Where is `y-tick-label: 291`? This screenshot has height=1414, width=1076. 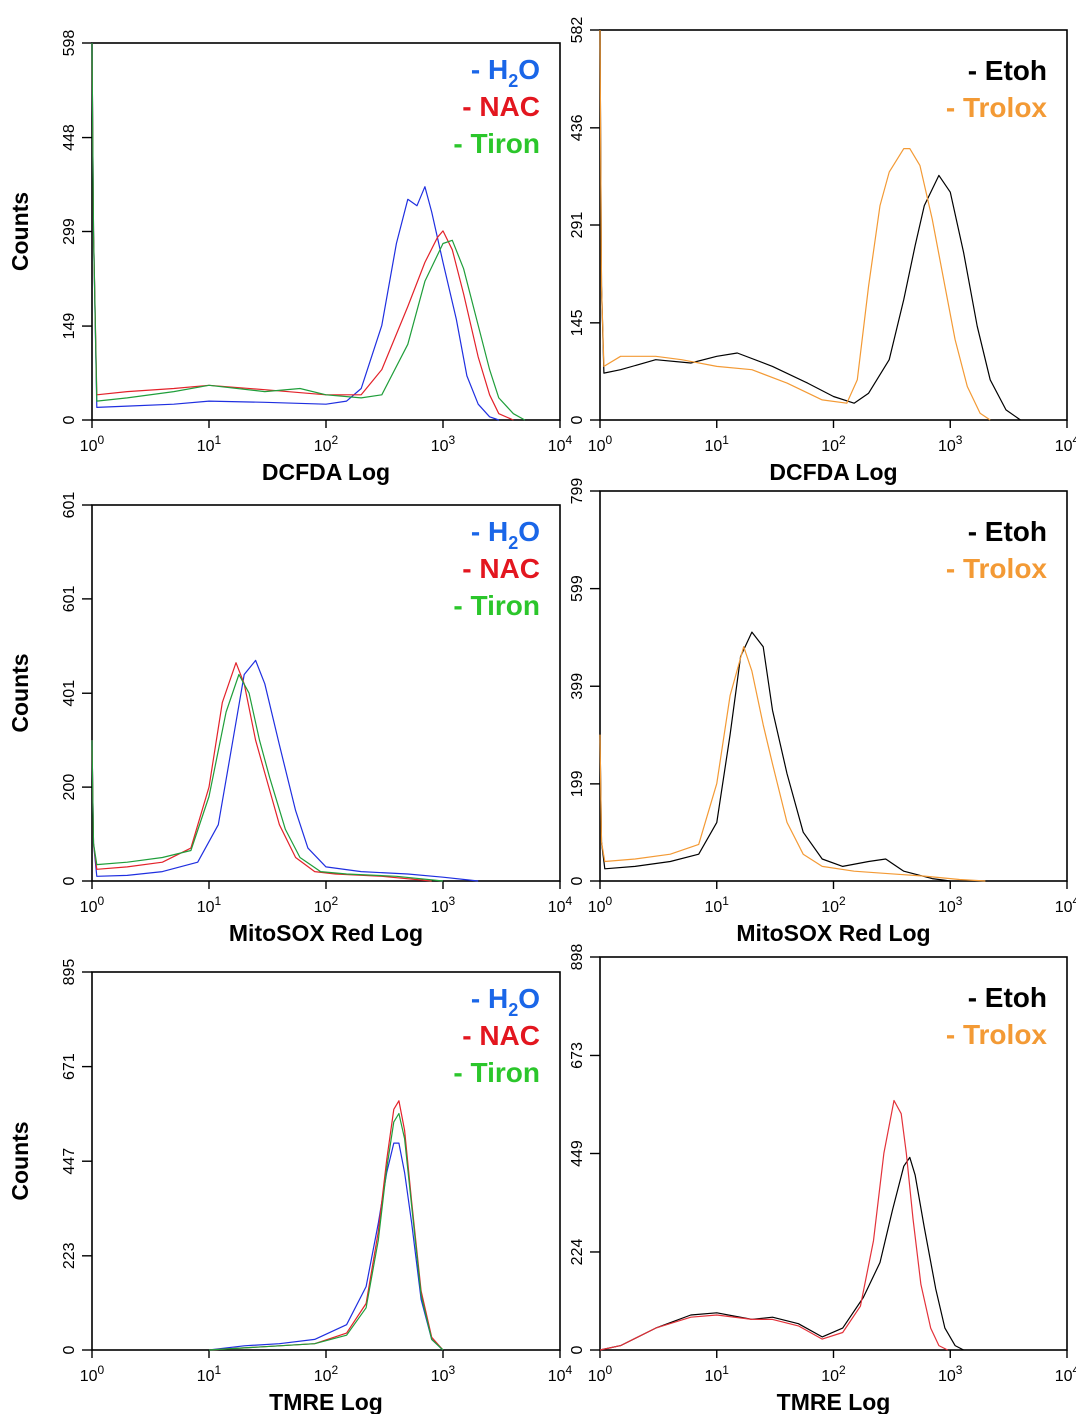 y-tick-label: 291 is located at coordinates (577, 225).